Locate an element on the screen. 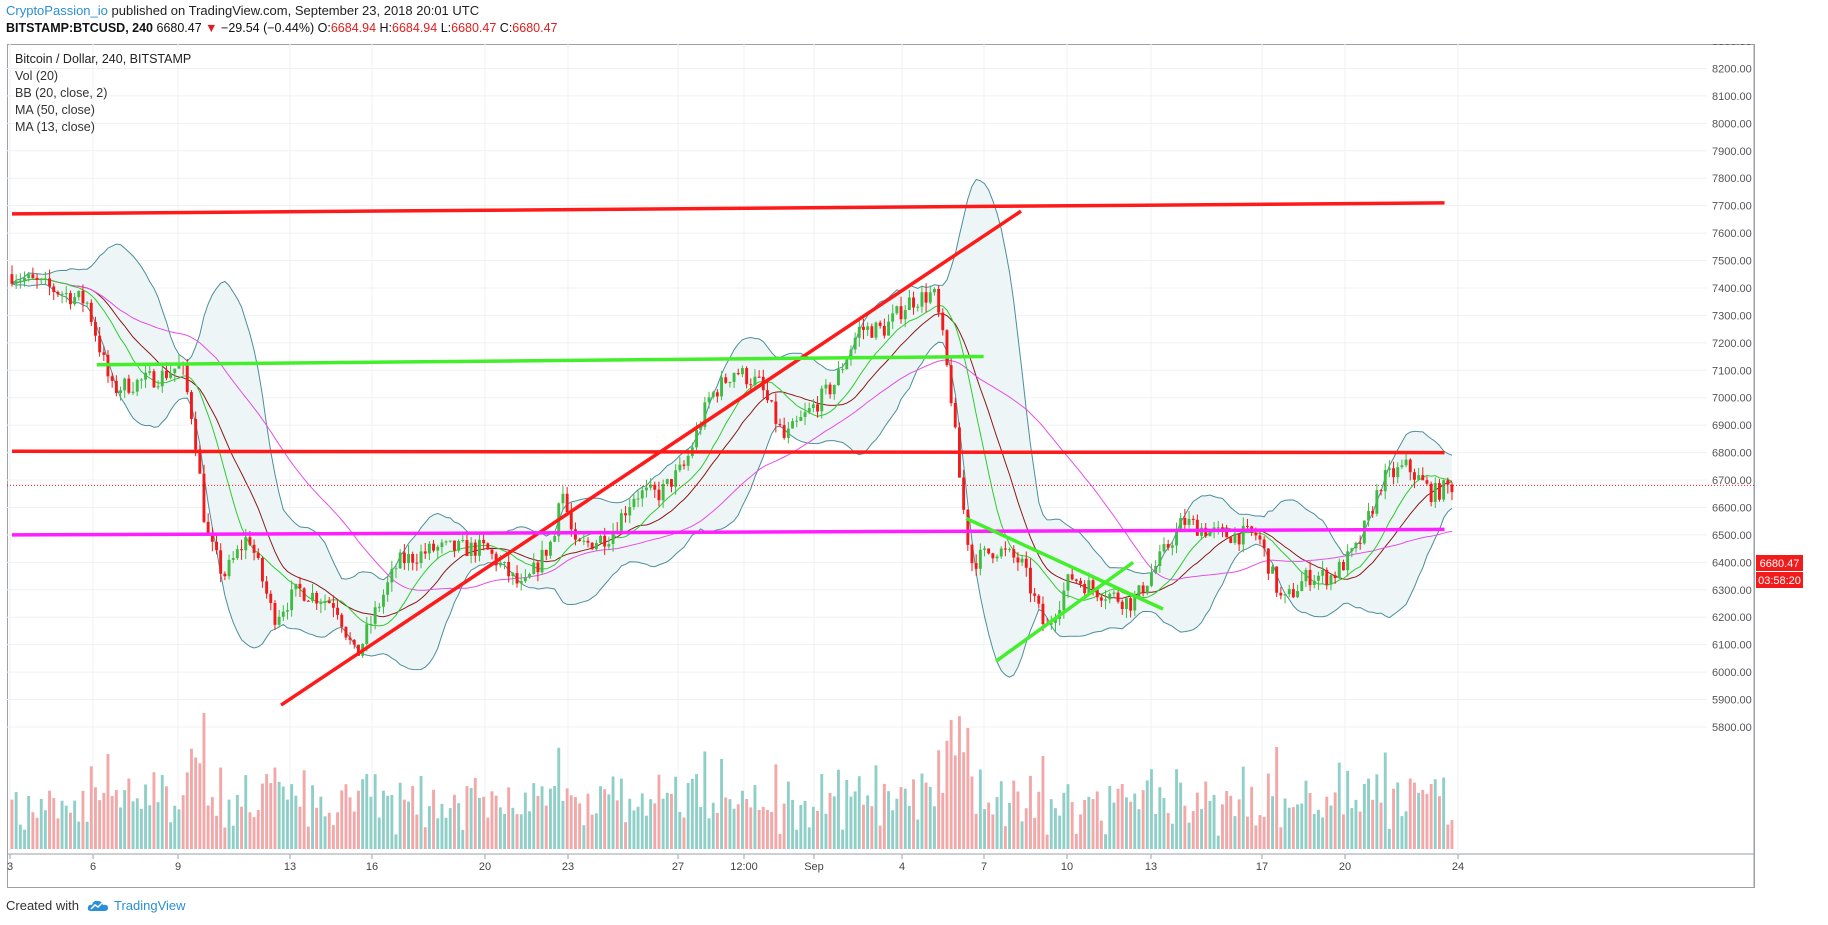 This screenshot has width=1828, height=925. x-tick-label-14: 17 is located at coordinates (1262, 867).